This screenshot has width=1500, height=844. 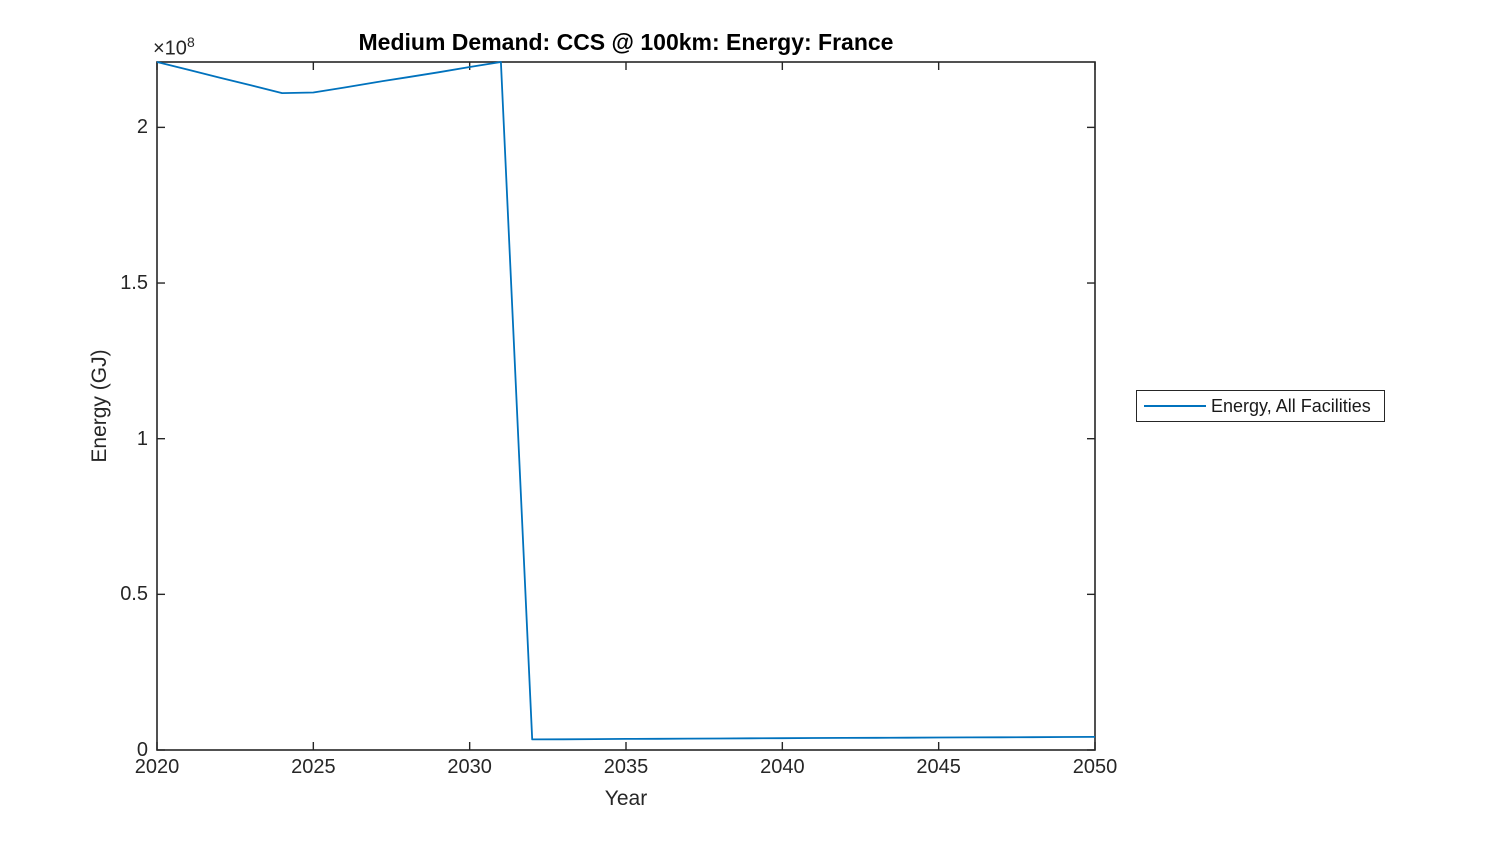 What do you see at coordinates (142, 438) in the screenshot?
I see `y-tick-label: 1` at bounding box center [142, 438].